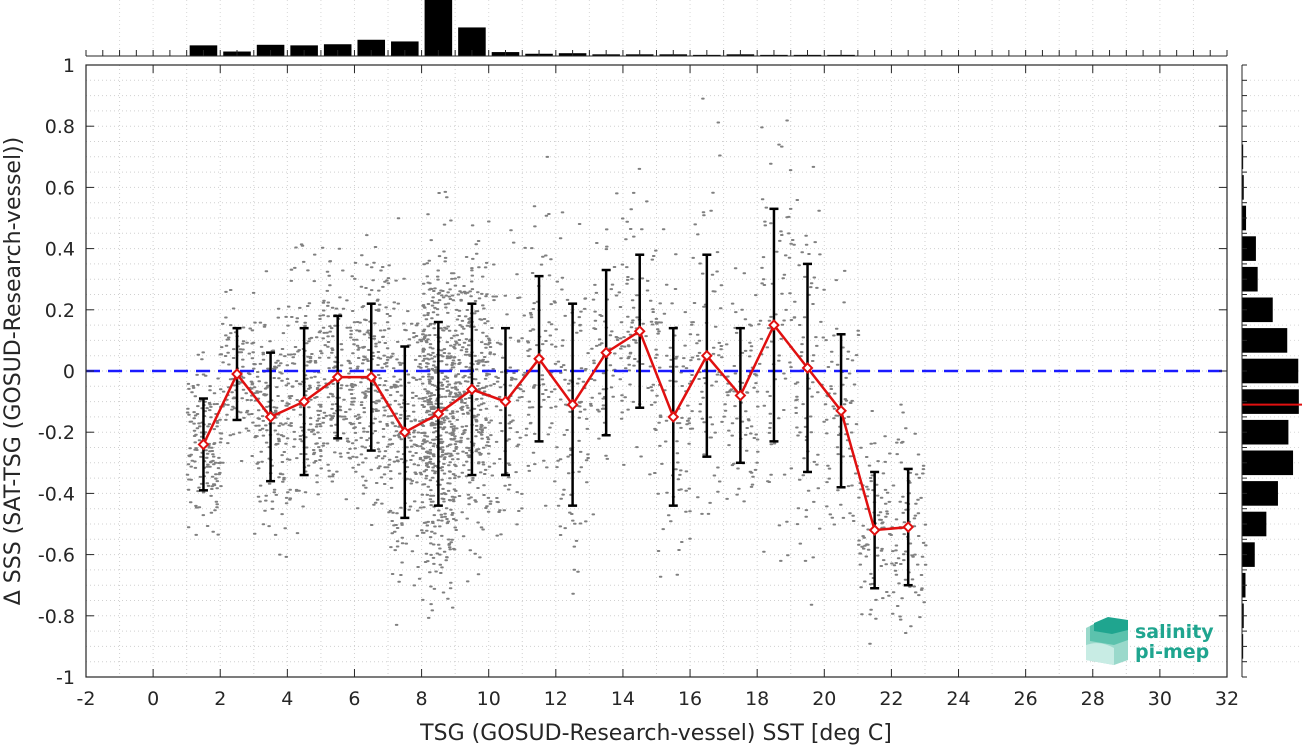  What do you see at coordinates (153, 699) in the screenshot?
I see `x-tick-label: 0` at bounding box center [153, 699].